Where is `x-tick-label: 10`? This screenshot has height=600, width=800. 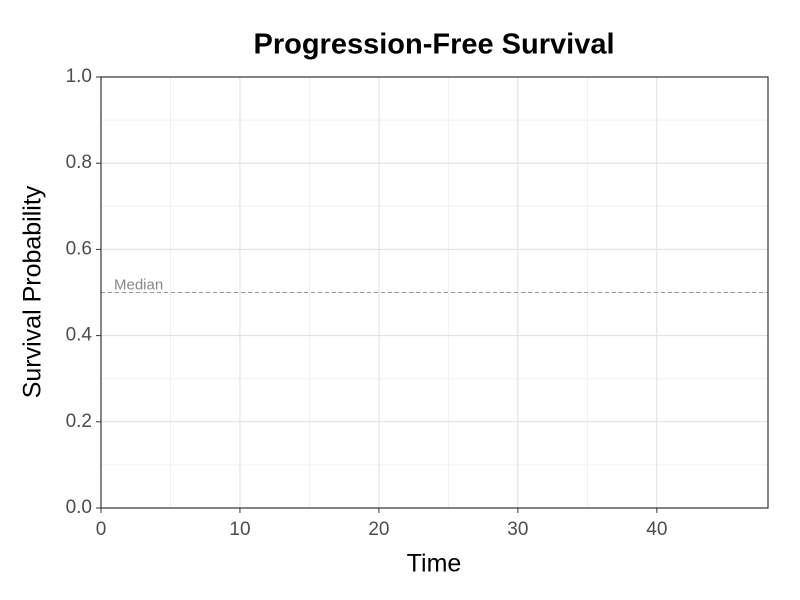 x-tick-label: 10 is located at coordinates (239, 529).